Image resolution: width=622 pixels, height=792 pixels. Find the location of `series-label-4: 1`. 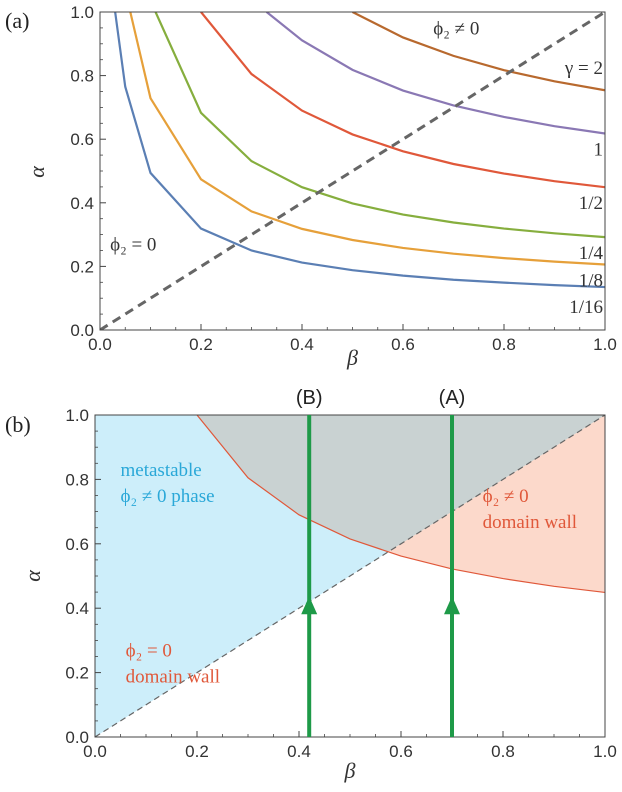

series-label-4: 1 is located at coordinates (599, 149).